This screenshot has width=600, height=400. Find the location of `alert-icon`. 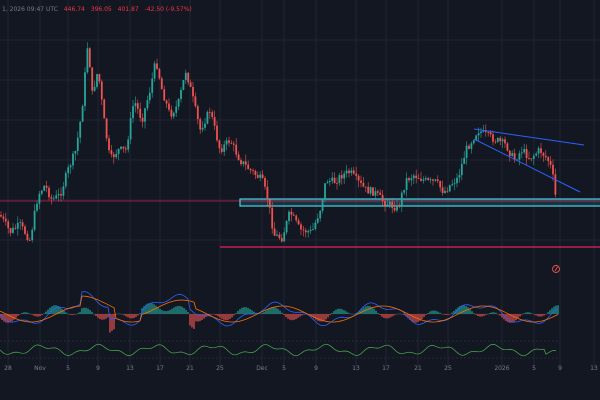

alert-icon is located at coordinates (556, 269).